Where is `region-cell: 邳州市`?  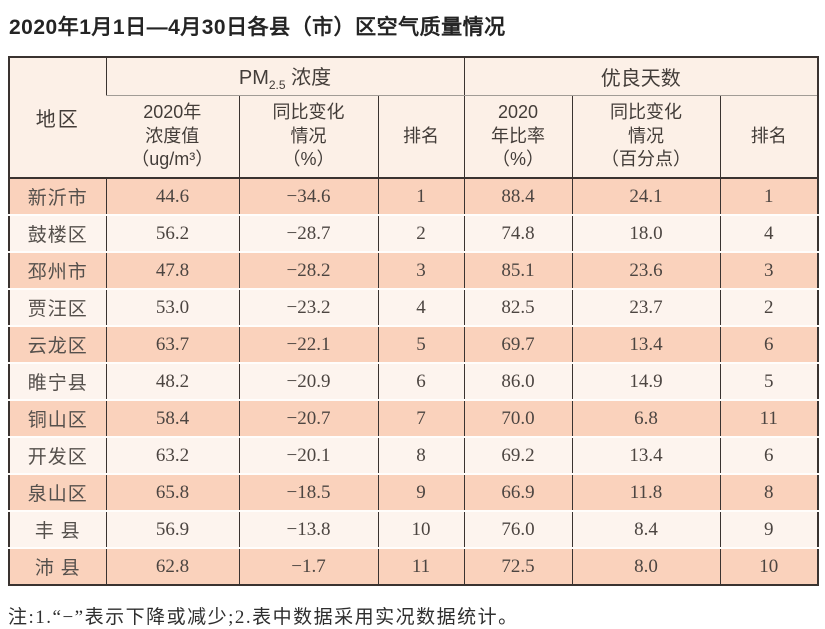 region-cell: 邳州市 is located at coordinates (57, 271).